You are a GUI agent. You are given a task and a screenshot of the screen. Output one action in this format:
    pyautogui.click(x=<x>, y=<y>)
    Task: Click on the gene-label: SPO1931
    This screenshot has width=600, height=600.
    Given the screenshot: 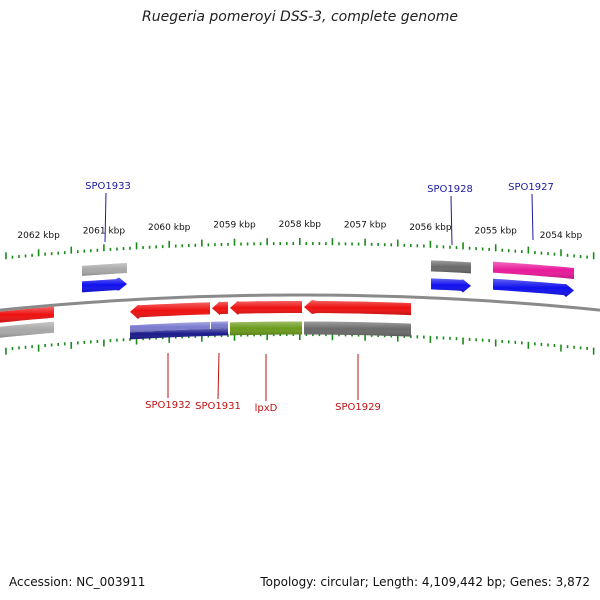 What is the action you would take?
    pyautogui.click(x=218, y=406)
    